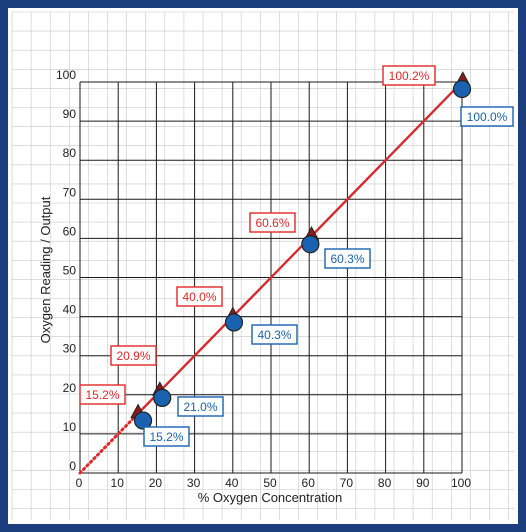  What do you see at coordinates (70, 153) in the screenshot?
I see `y-tick-label: 80` at bounding box center [70, 153].